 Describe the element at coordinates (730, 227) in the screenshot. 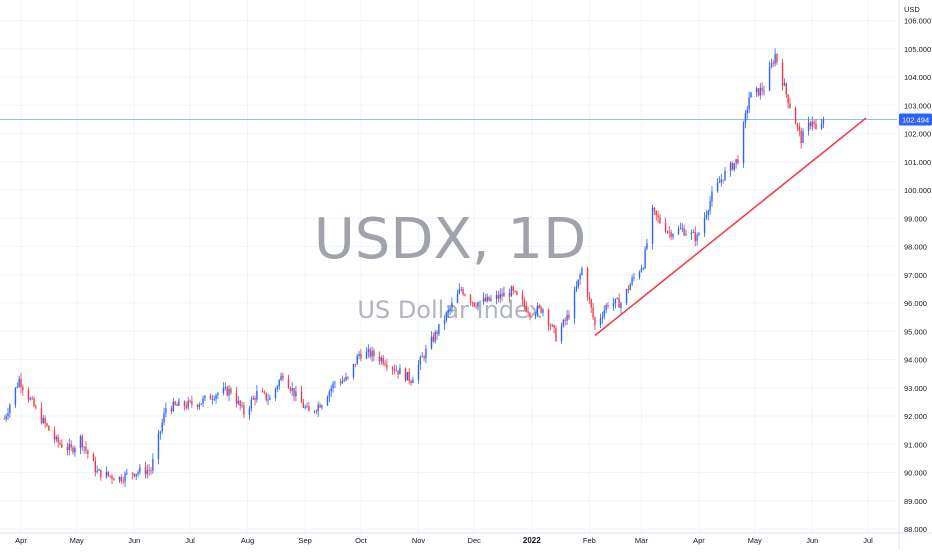

I see `trendline` at that location.